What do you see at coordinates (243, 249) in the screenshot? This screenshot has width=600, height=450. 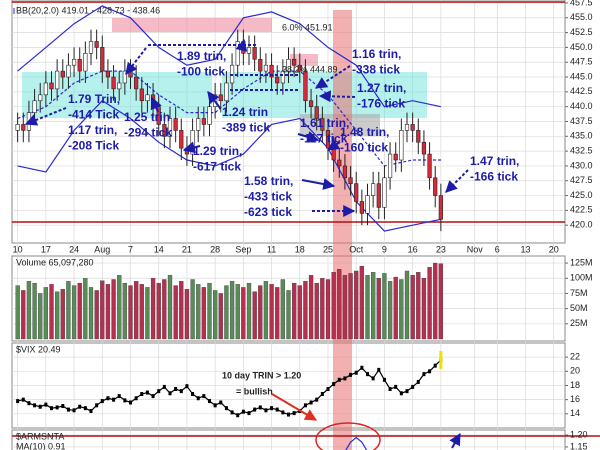 I see `x-tick-label: Sep` at bounding box center [243, 249].